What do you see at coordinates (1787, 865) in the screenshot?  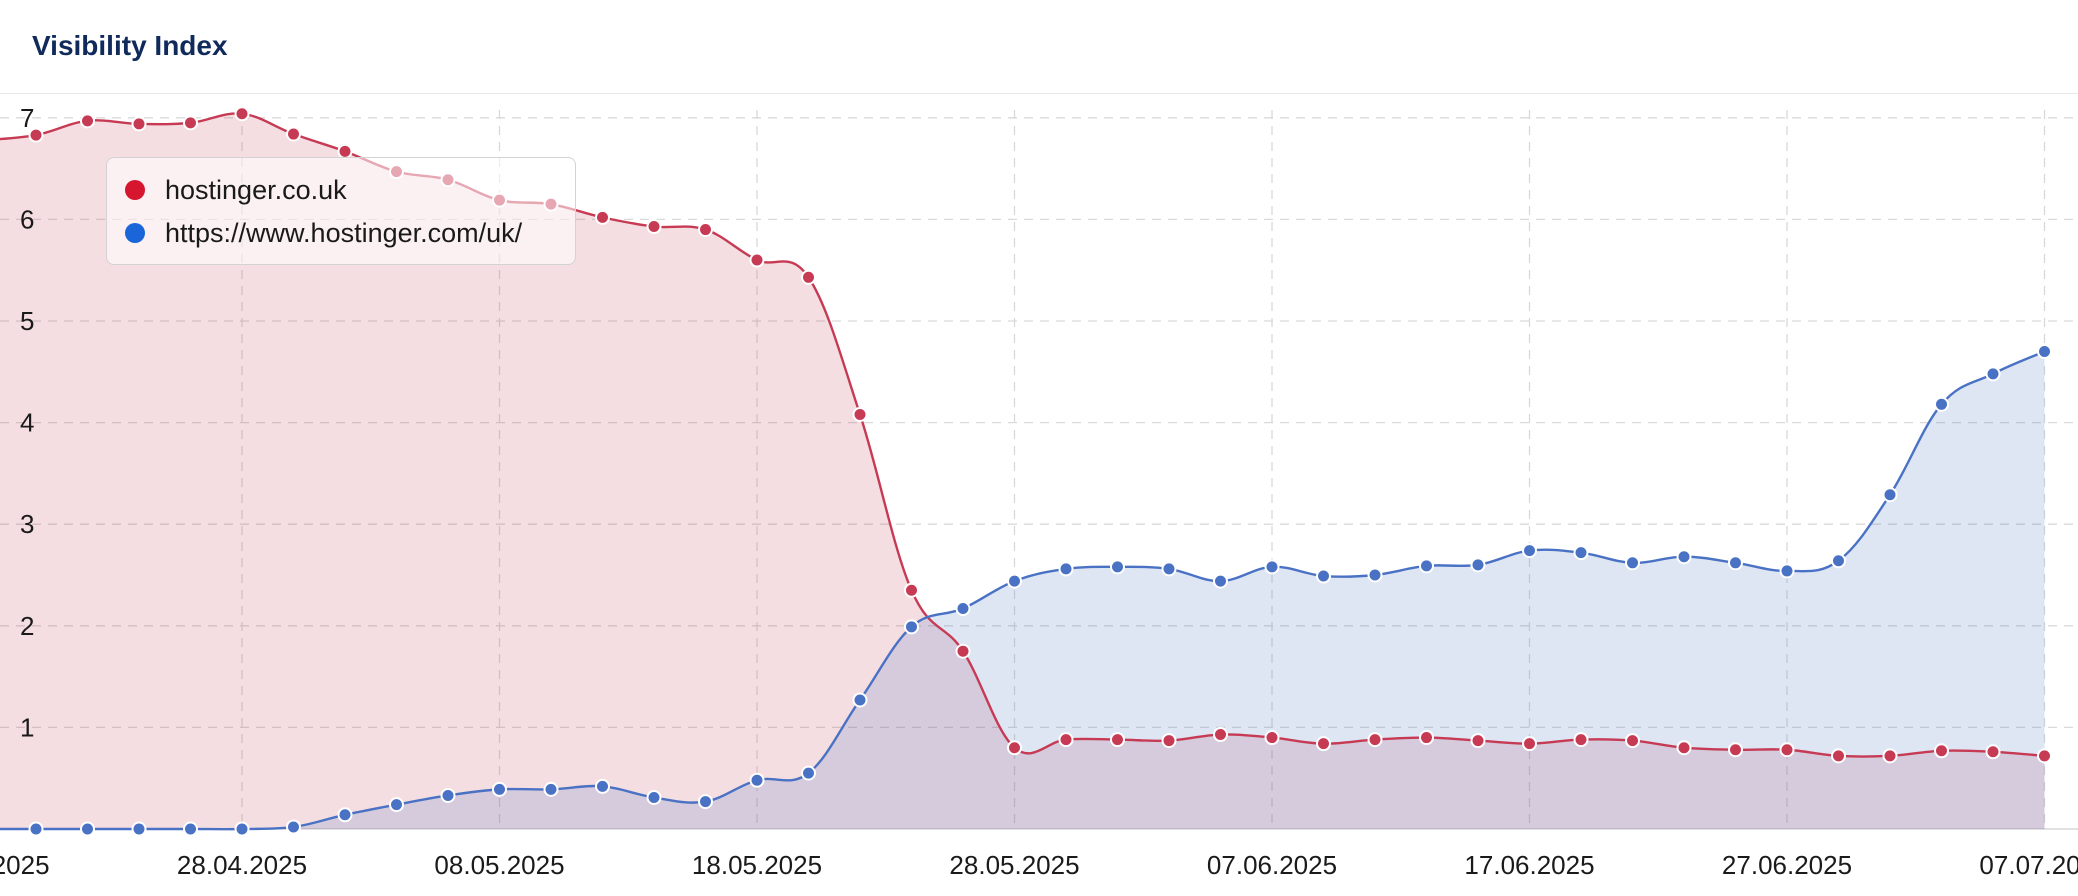 I see `x-tick-label: 27.06.2025` at bounding box center [1787, 865].